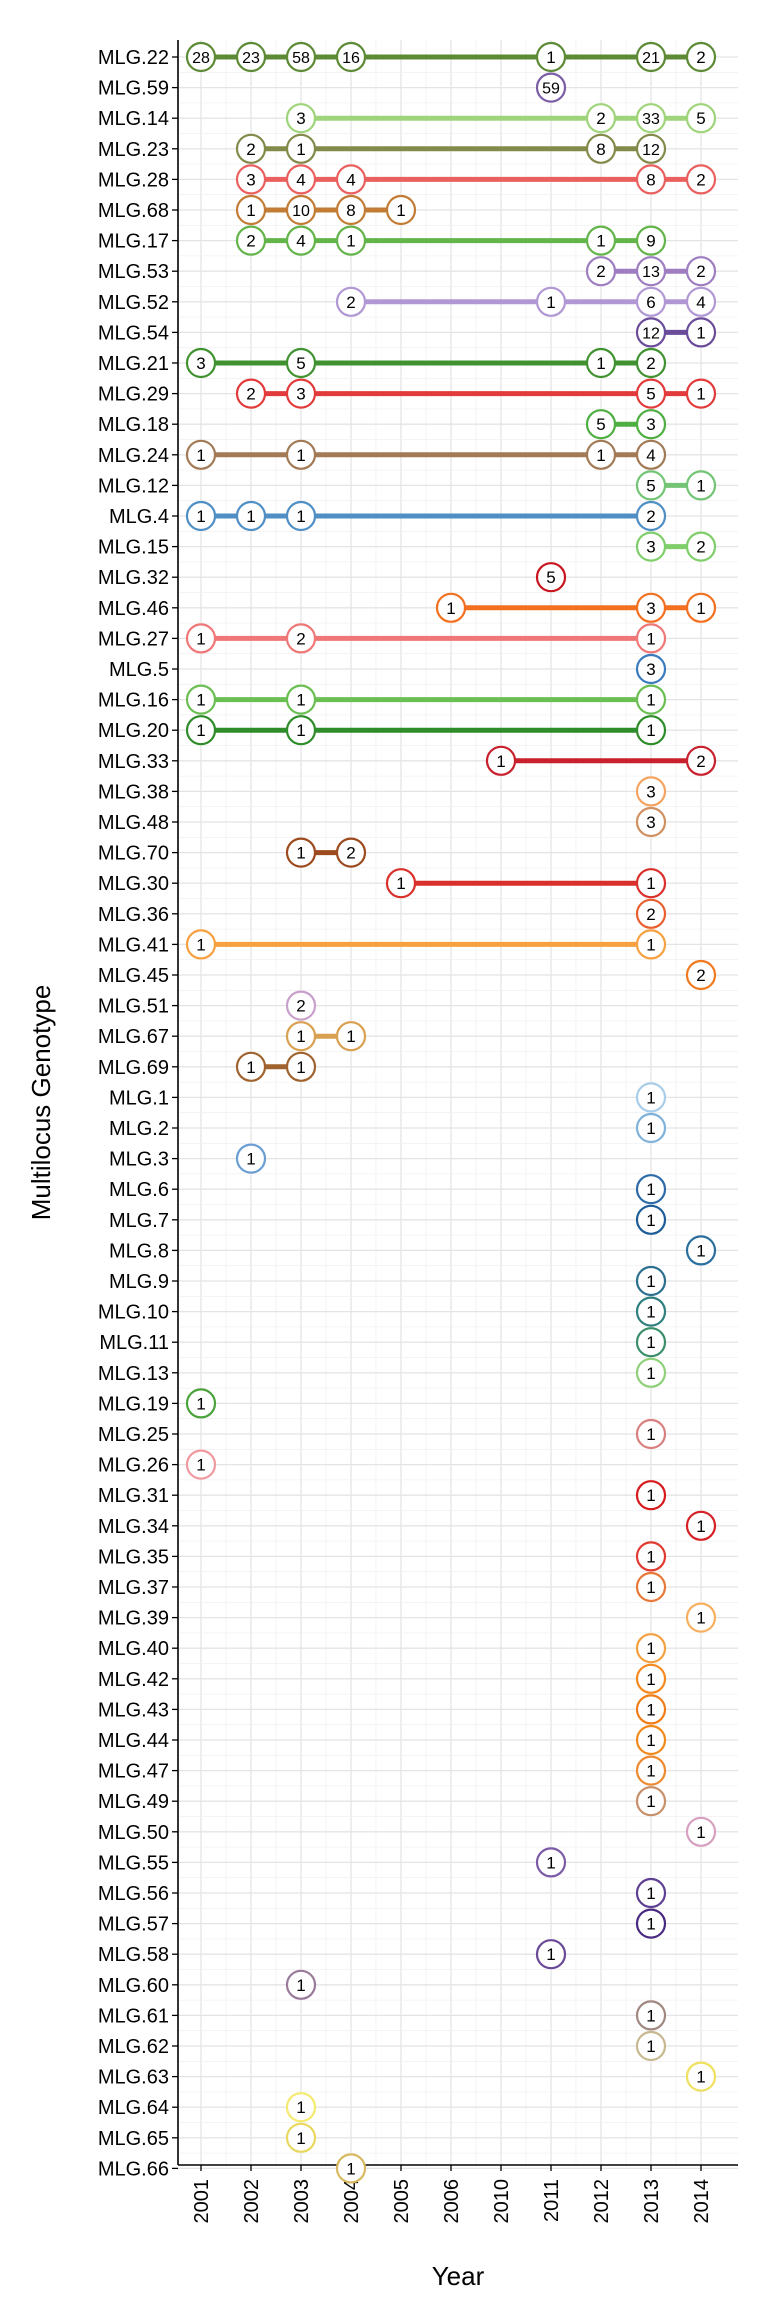 Image resolution: width=768 pixels, height=2304 pixels. I want to click on series-mlg-37: 1, so click(651, 1587).